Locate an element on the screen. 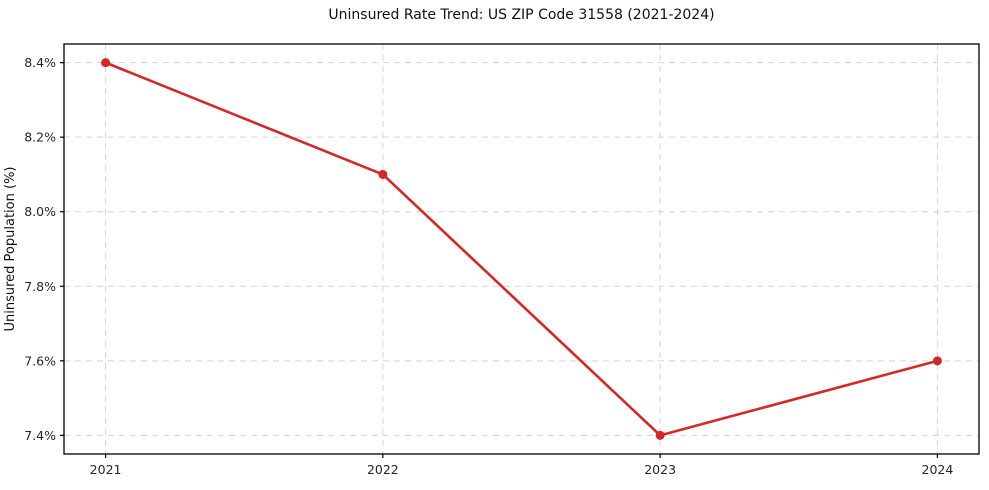 The height and width of the screenshot is (490, 989). y-tick-label: 7.8% is located at coordinates (40, 286).